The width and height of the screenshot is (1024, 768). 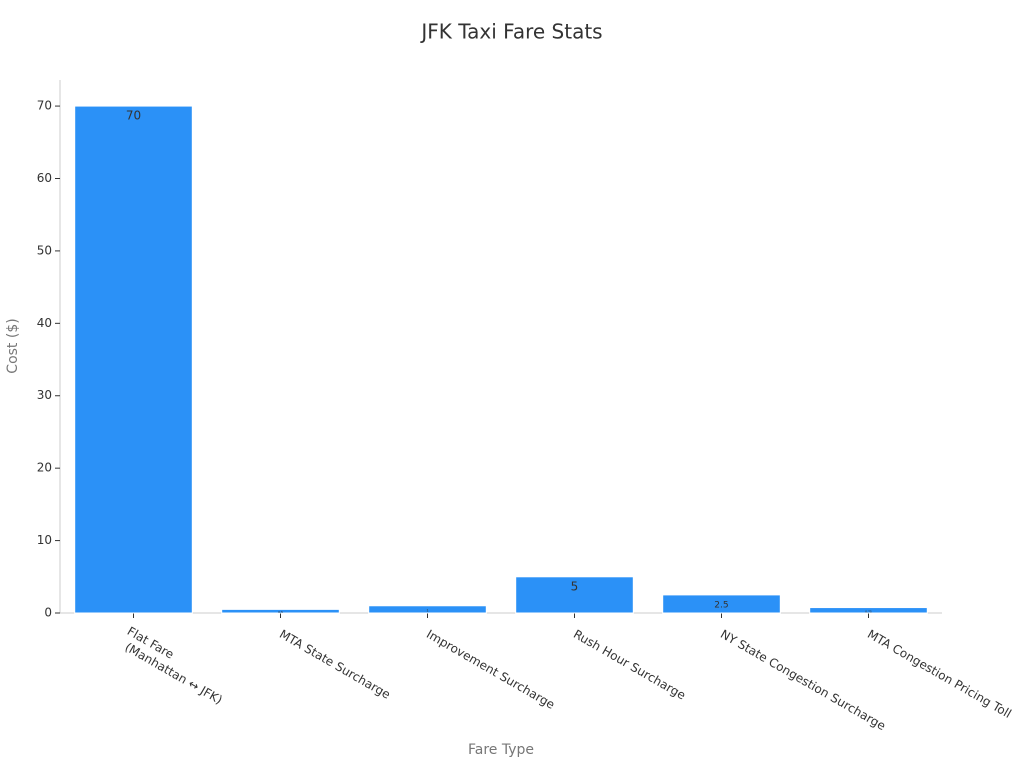 What do you see at coordinates (44, 540) in the screenshot?
I see `y-tick-label: 10` at bounding box center [44, 540].